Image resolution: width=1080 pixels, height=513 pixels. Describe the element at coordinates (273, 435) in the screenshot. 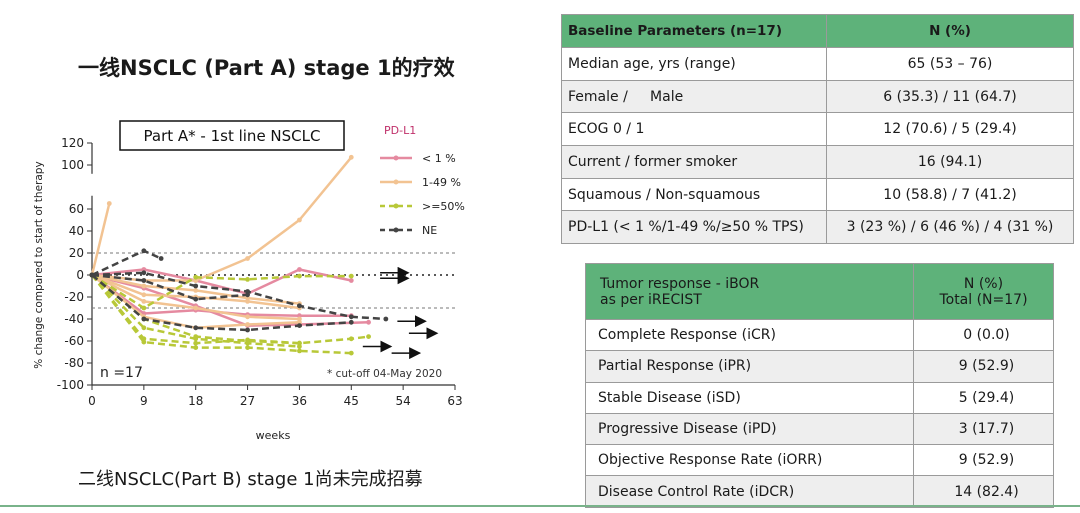

I see `x-axis-label: weeks` at that location.